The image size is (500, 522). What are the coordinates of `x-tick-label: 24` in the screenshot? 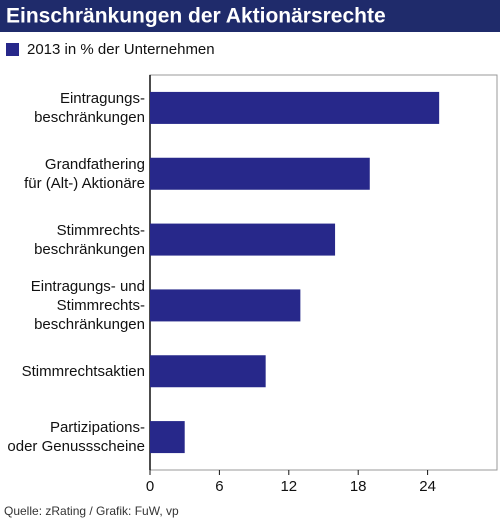 It's located at (427, 486).